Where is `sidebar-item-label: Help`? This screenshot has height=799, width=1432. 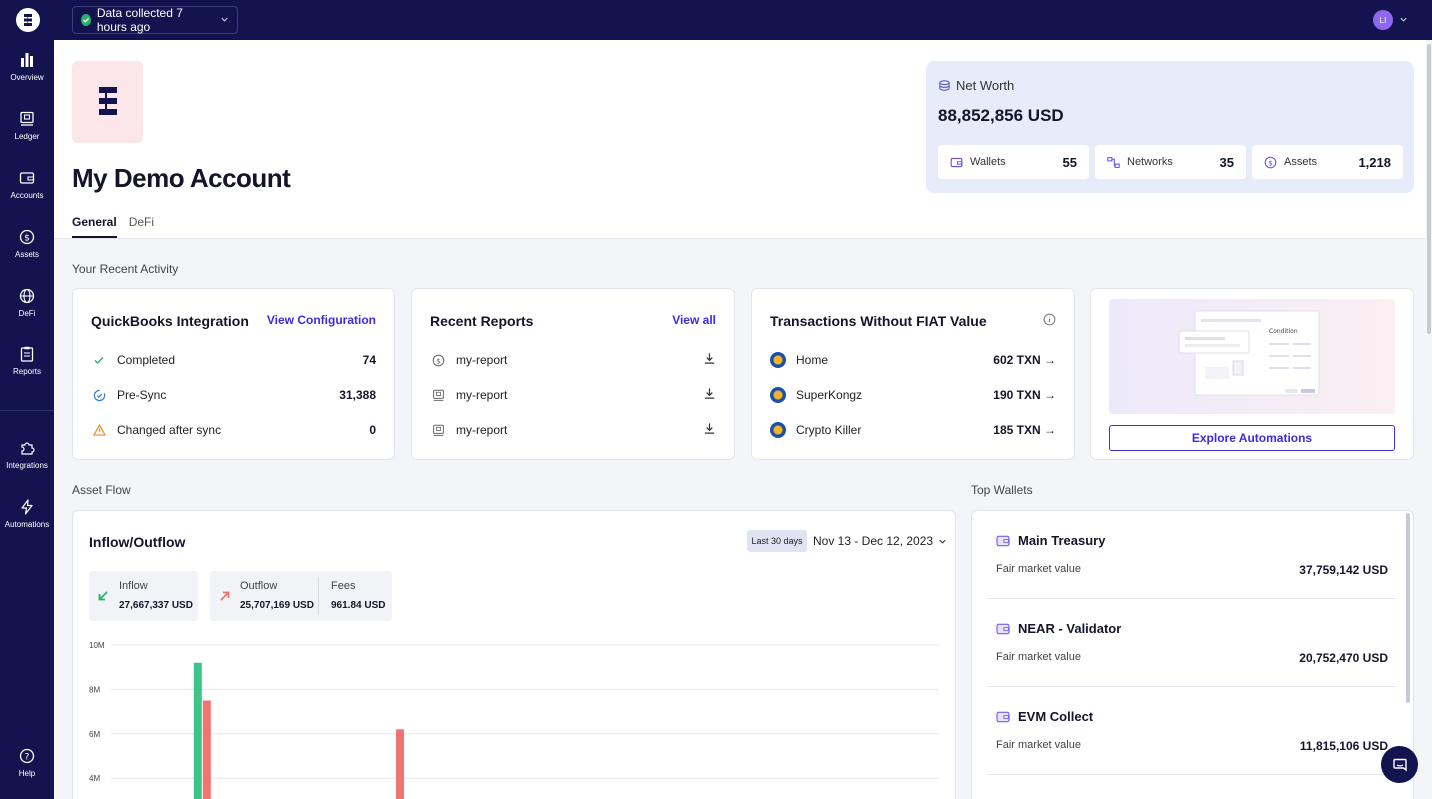
sidebar-item-label: Help is located at coordinates (27, 773).